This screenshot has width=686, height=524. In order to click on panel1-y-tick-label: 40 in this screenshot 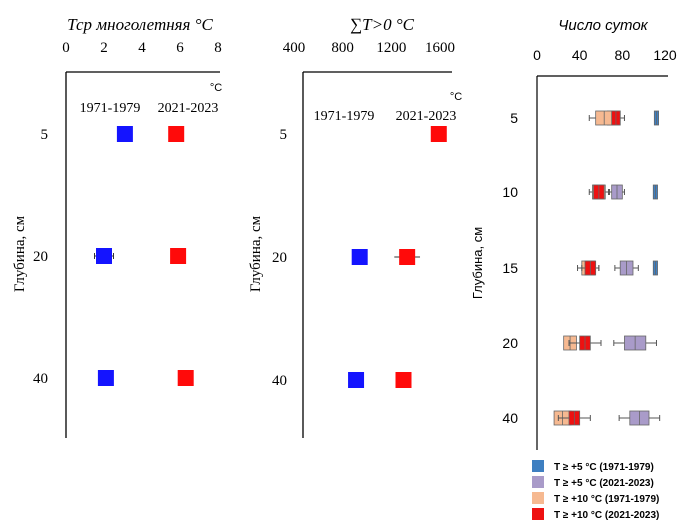, I will do `click(40, 379)`.